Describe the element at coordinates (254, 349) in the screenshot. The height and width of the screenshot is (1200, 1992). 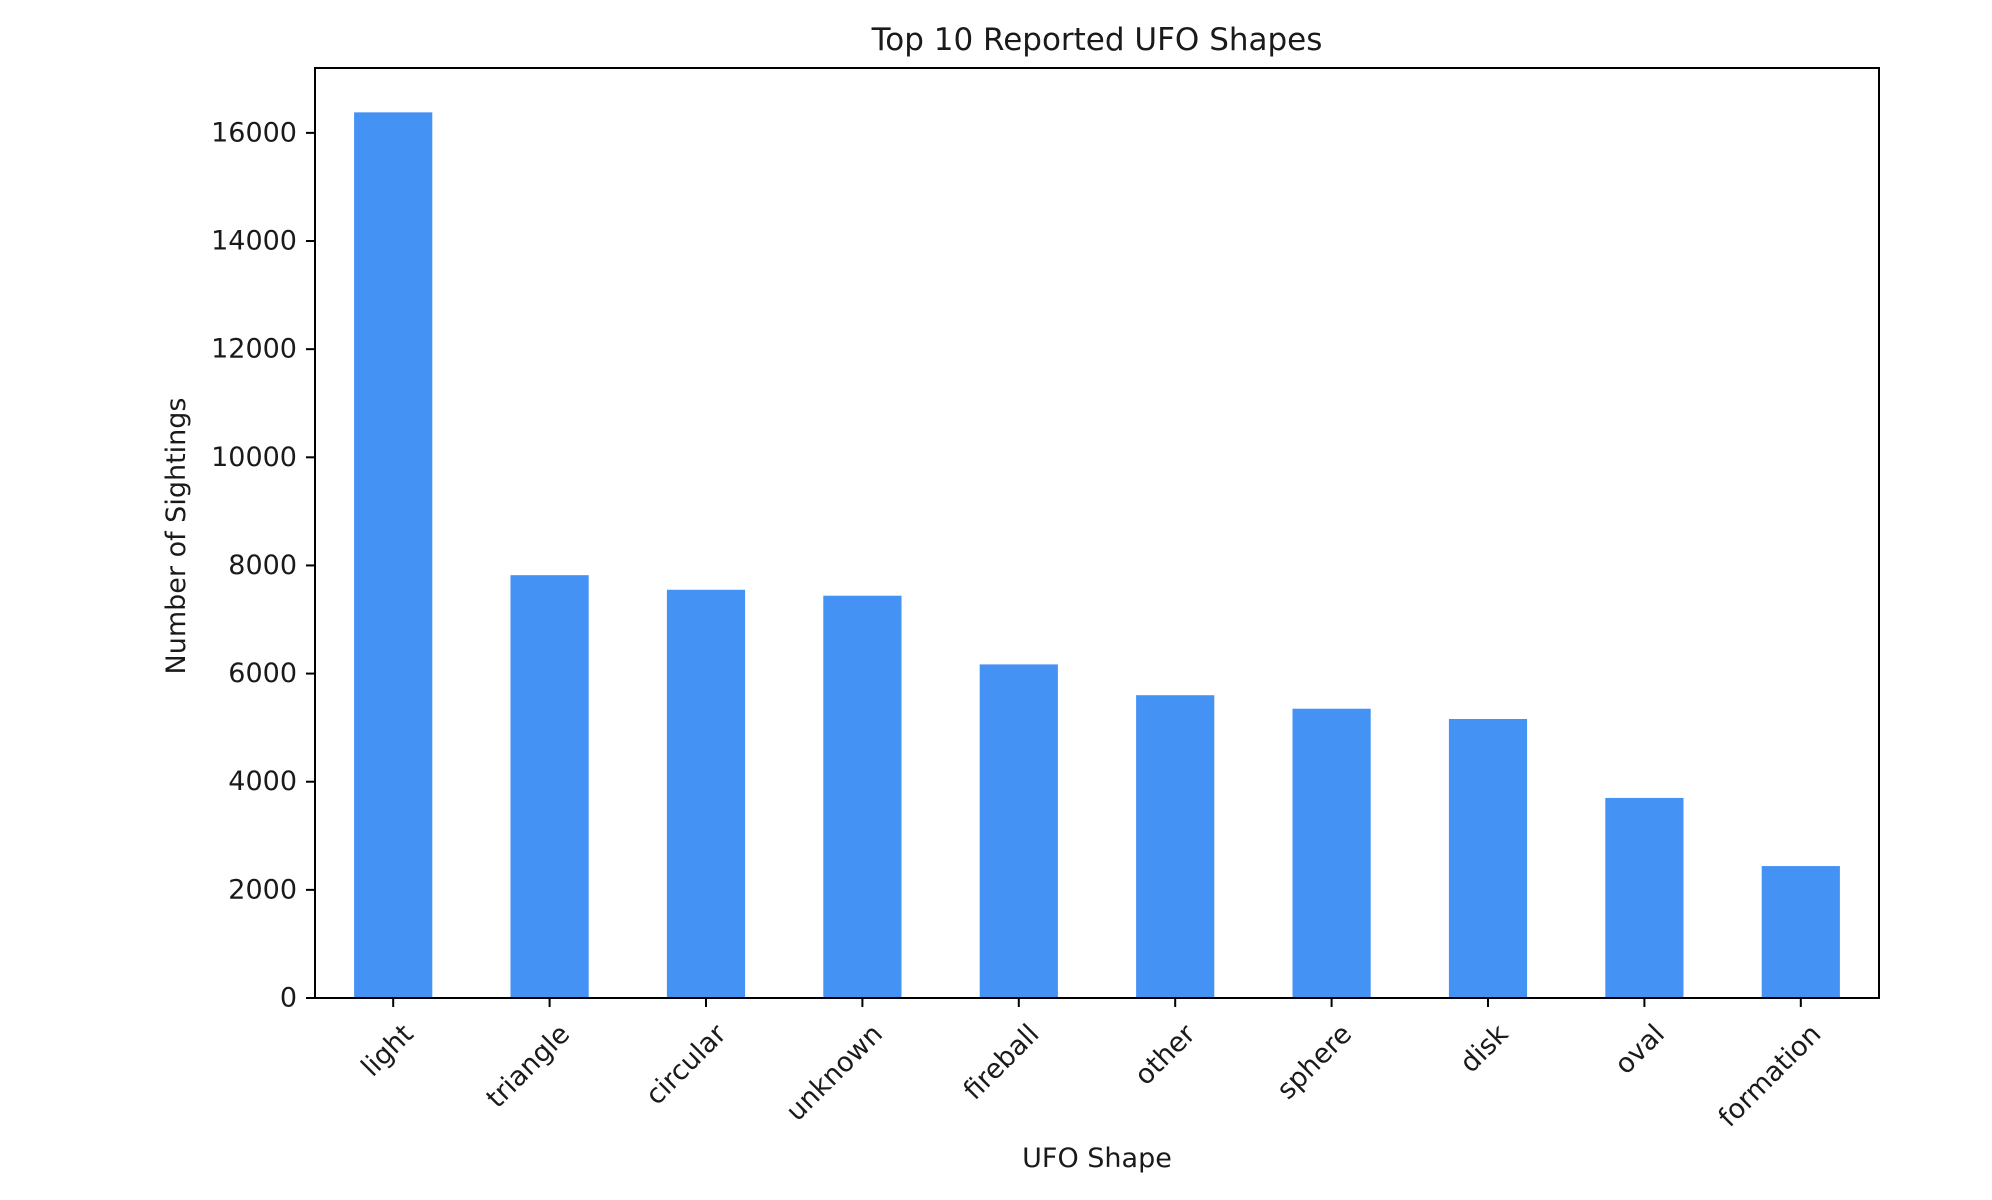
I see `y-tick-label: 12000` at that location.